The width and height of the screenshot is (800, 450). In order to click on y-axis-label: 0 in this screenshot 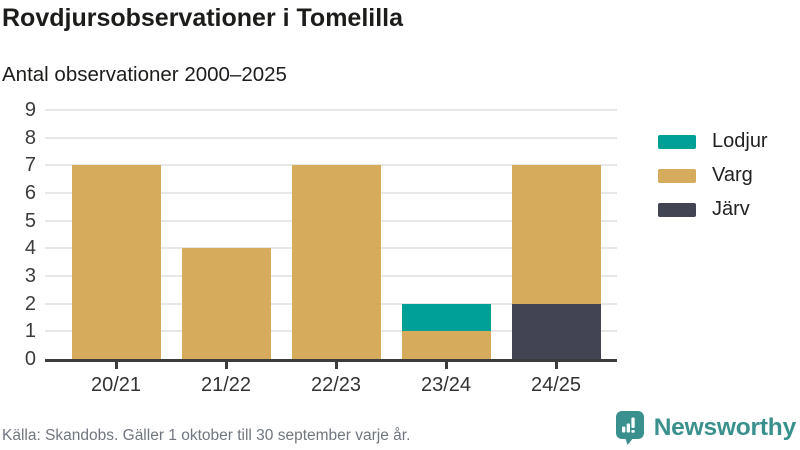, I will do `click(30, 359)`.